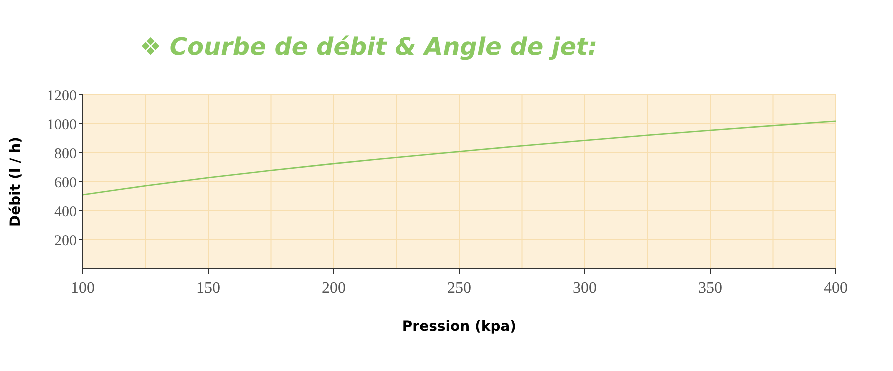  I want to click on y-tick-label: 400, so click(65, 212).